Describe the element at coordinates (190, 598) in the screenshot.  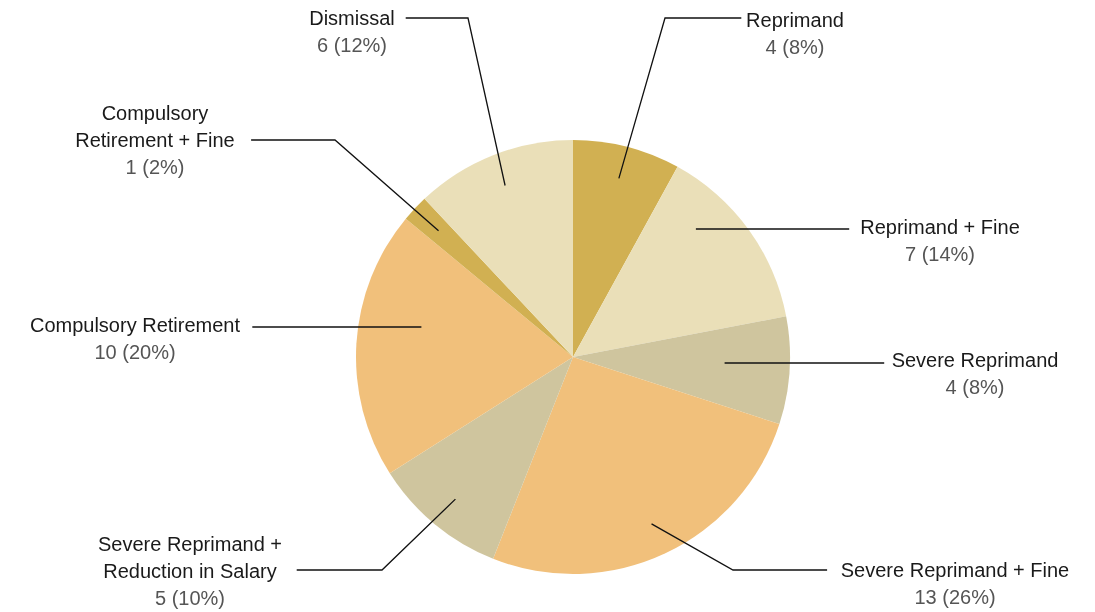
I see `data-label: 5 (10%)` at that location.